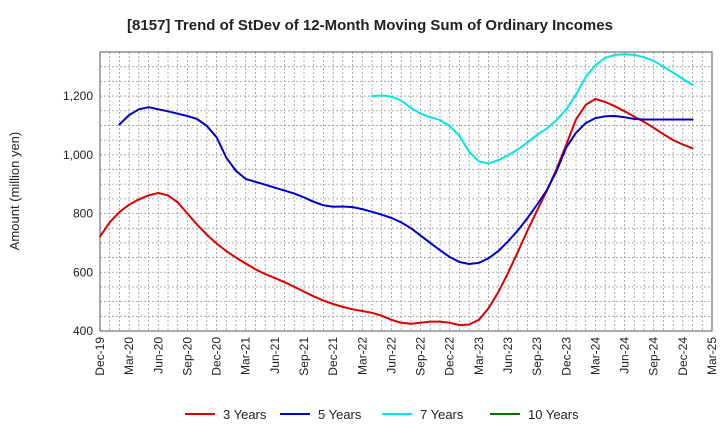 The width and height of the screenshot is (720, 440). What do you see at coordinates (508, 355) in the screenshot?
I see `x-tick-label: Jun-23` at bounding box center [508, 355].